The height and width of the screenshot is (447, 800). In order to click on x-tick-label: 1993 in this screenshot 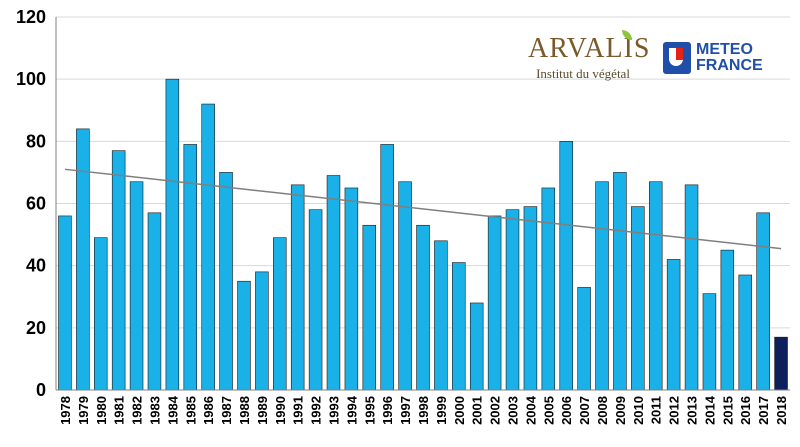, I will do `click(333, 410)`.